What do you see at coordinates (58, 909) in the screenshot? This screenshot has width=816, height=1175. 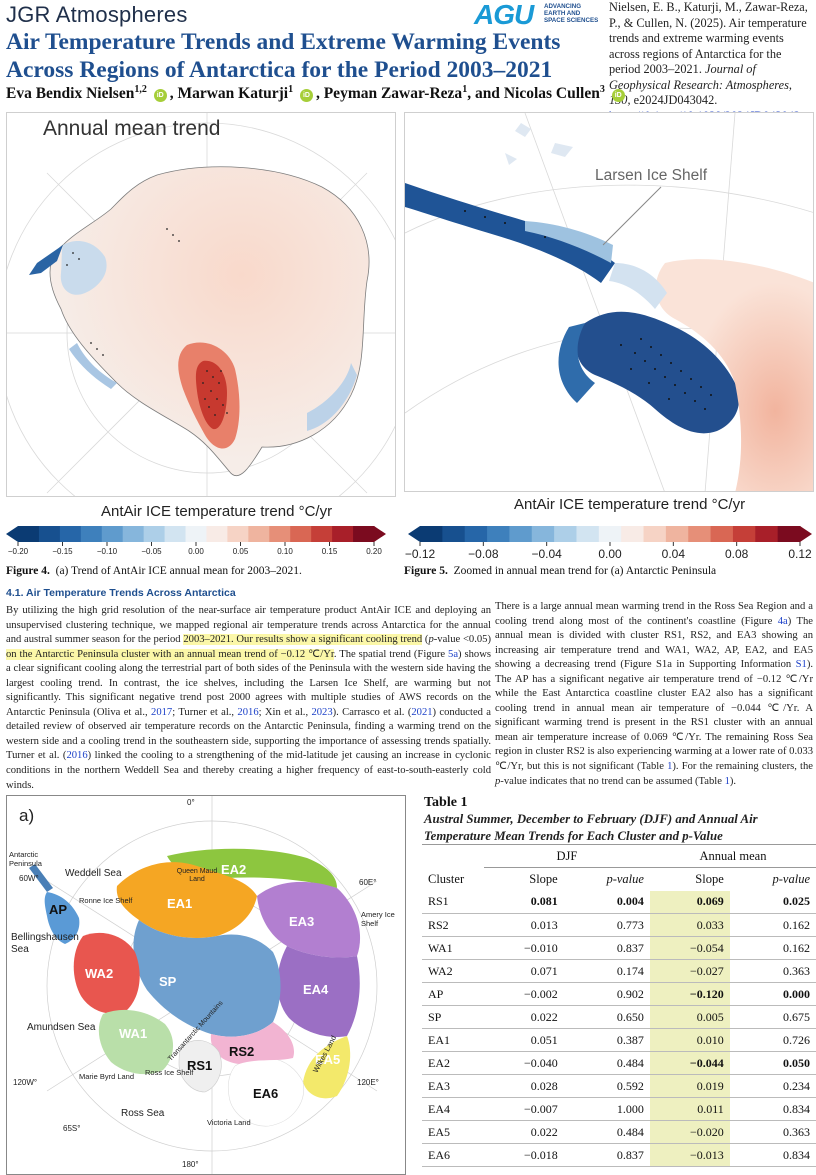 I see `cluster-label-ap: AP` at bounding box center [58, 909].